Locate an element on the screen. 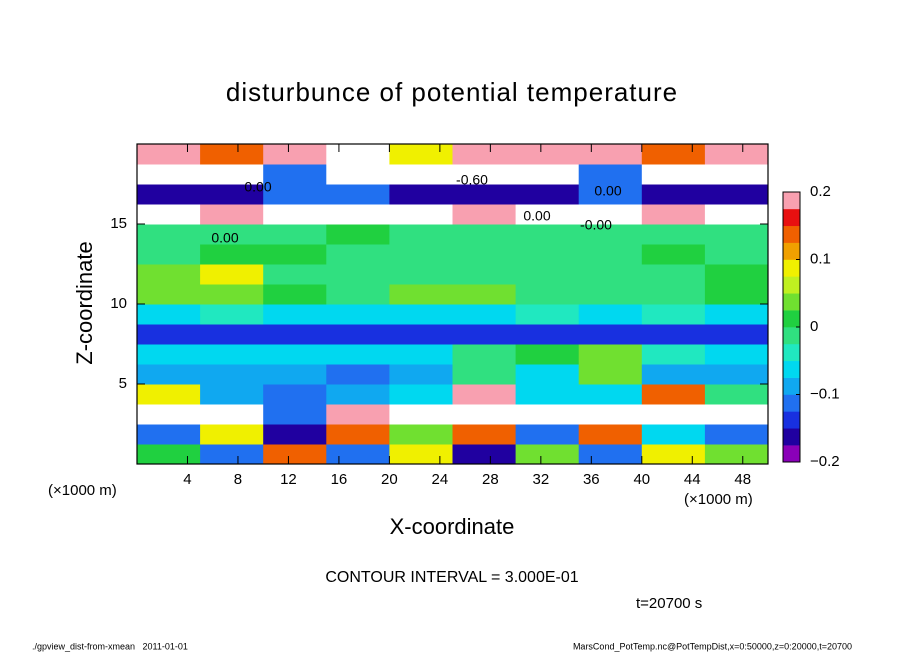 The width and height of the screenshot is (904, 654). contour-label: 0.00 is located at coordinates (257, 187).